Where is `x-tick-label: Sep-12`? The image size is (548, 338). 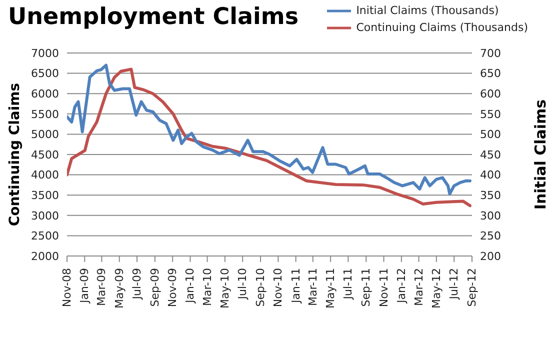
x-tick-label: Sep-12 is located at coordinates (472, 287).